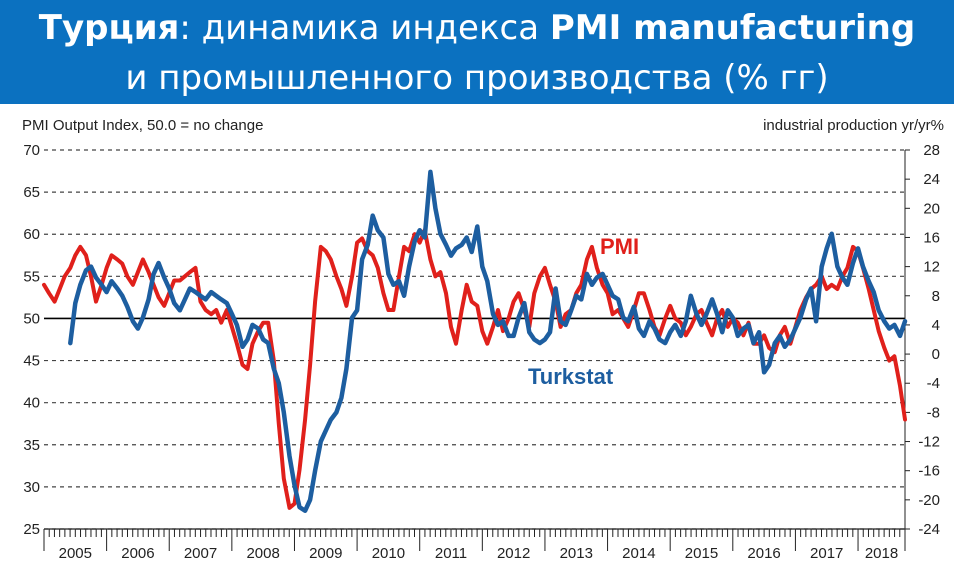 This screenshot has height=575, width=954. What do you see at coordinates (31, 318) in the screenshot?
I see `left-tick-label: 50` at bounding box center [31, 318].